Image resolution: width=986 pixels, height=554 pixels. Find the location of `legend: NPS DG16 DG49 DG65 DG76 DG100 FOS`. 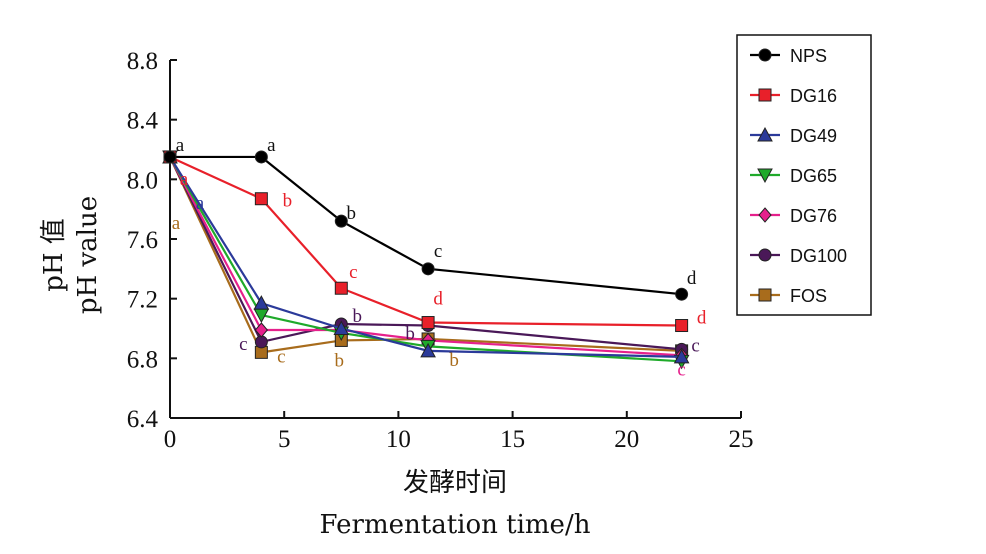

legend: NPS DG16 DG49 DG65 DG76 DG100 FOS is located at coordinates (804, 175).